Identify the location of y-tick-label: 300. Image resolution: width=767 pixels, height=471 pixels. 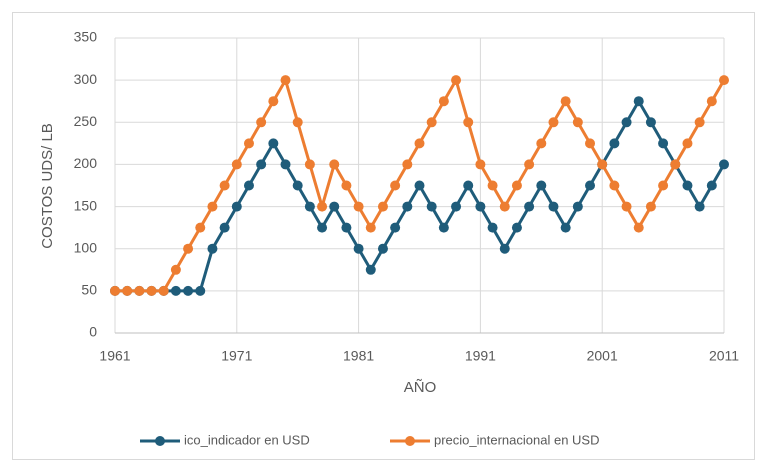
(86, 79).